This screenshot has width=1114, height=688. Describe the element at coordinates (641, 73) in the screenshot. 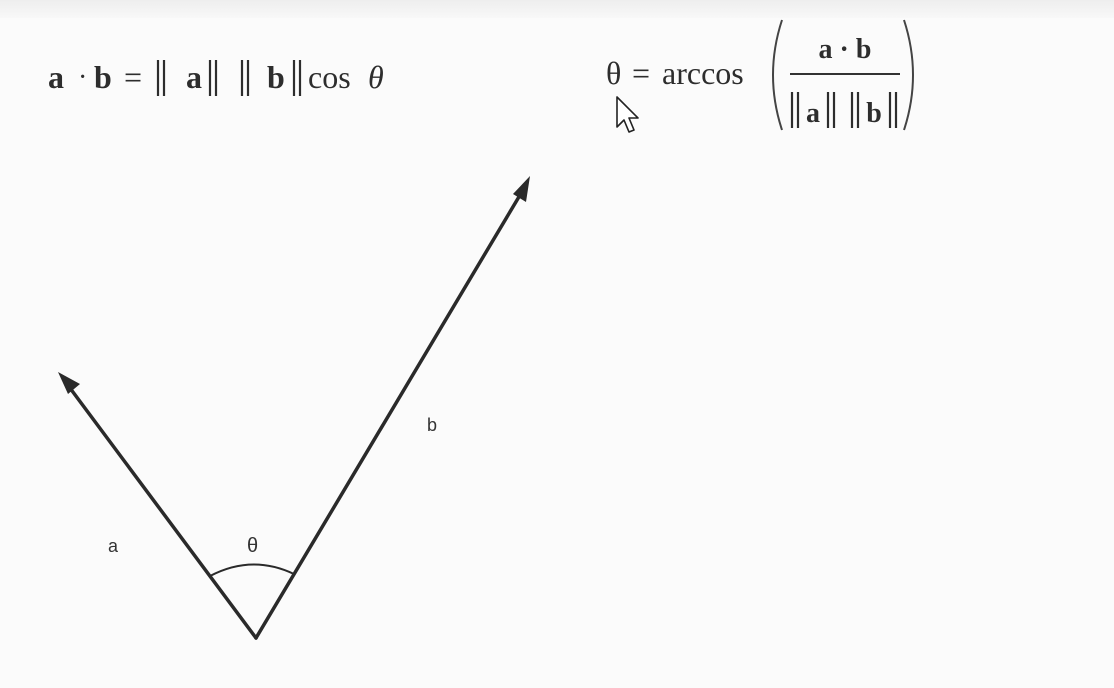

I see `formula2-equals: =` at that location.